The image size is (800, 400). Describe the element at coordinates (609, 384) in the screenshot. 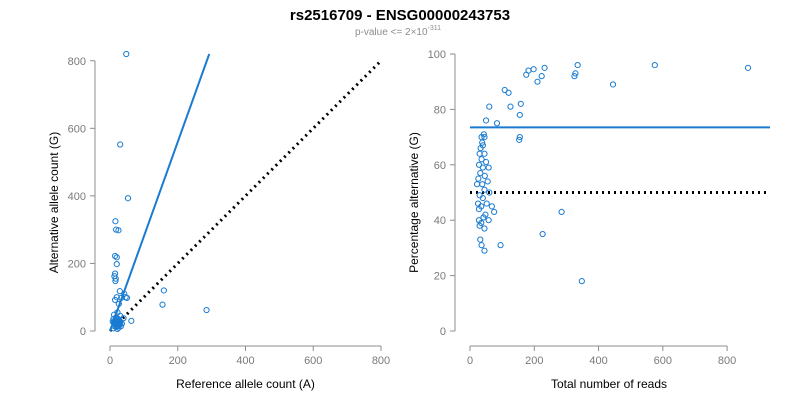

I see `x-axis-label: Total number of reads` at that location.